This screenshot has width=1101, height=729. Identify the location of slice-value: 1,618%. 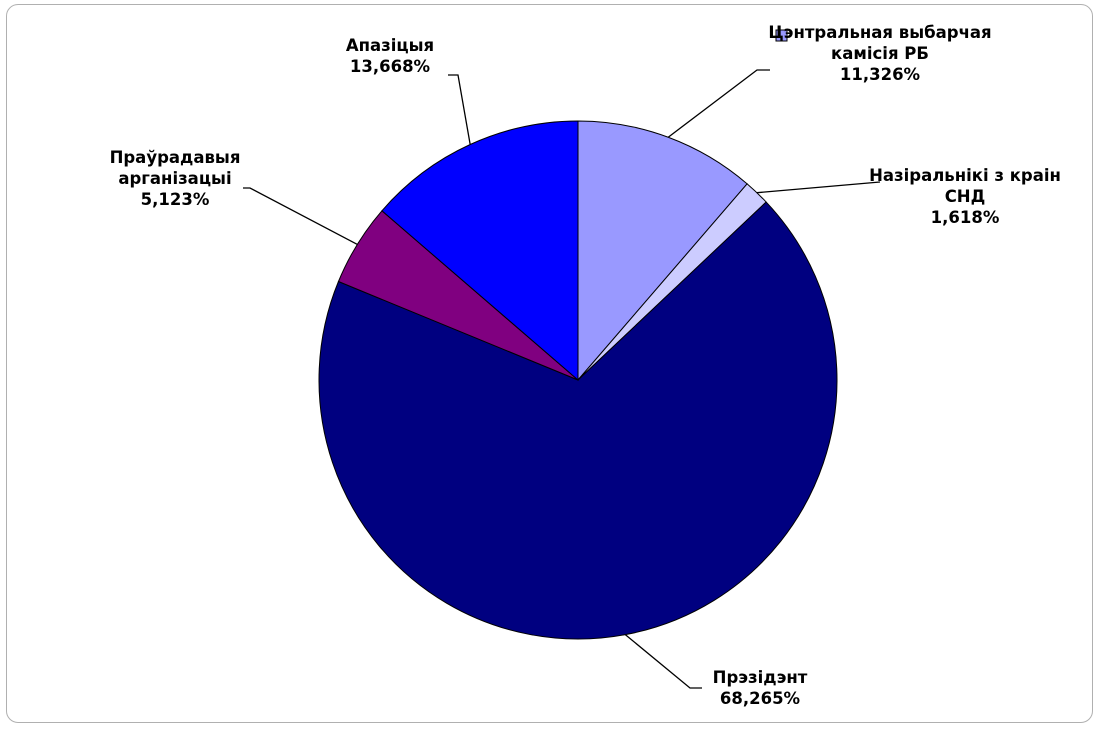
(965, 217).